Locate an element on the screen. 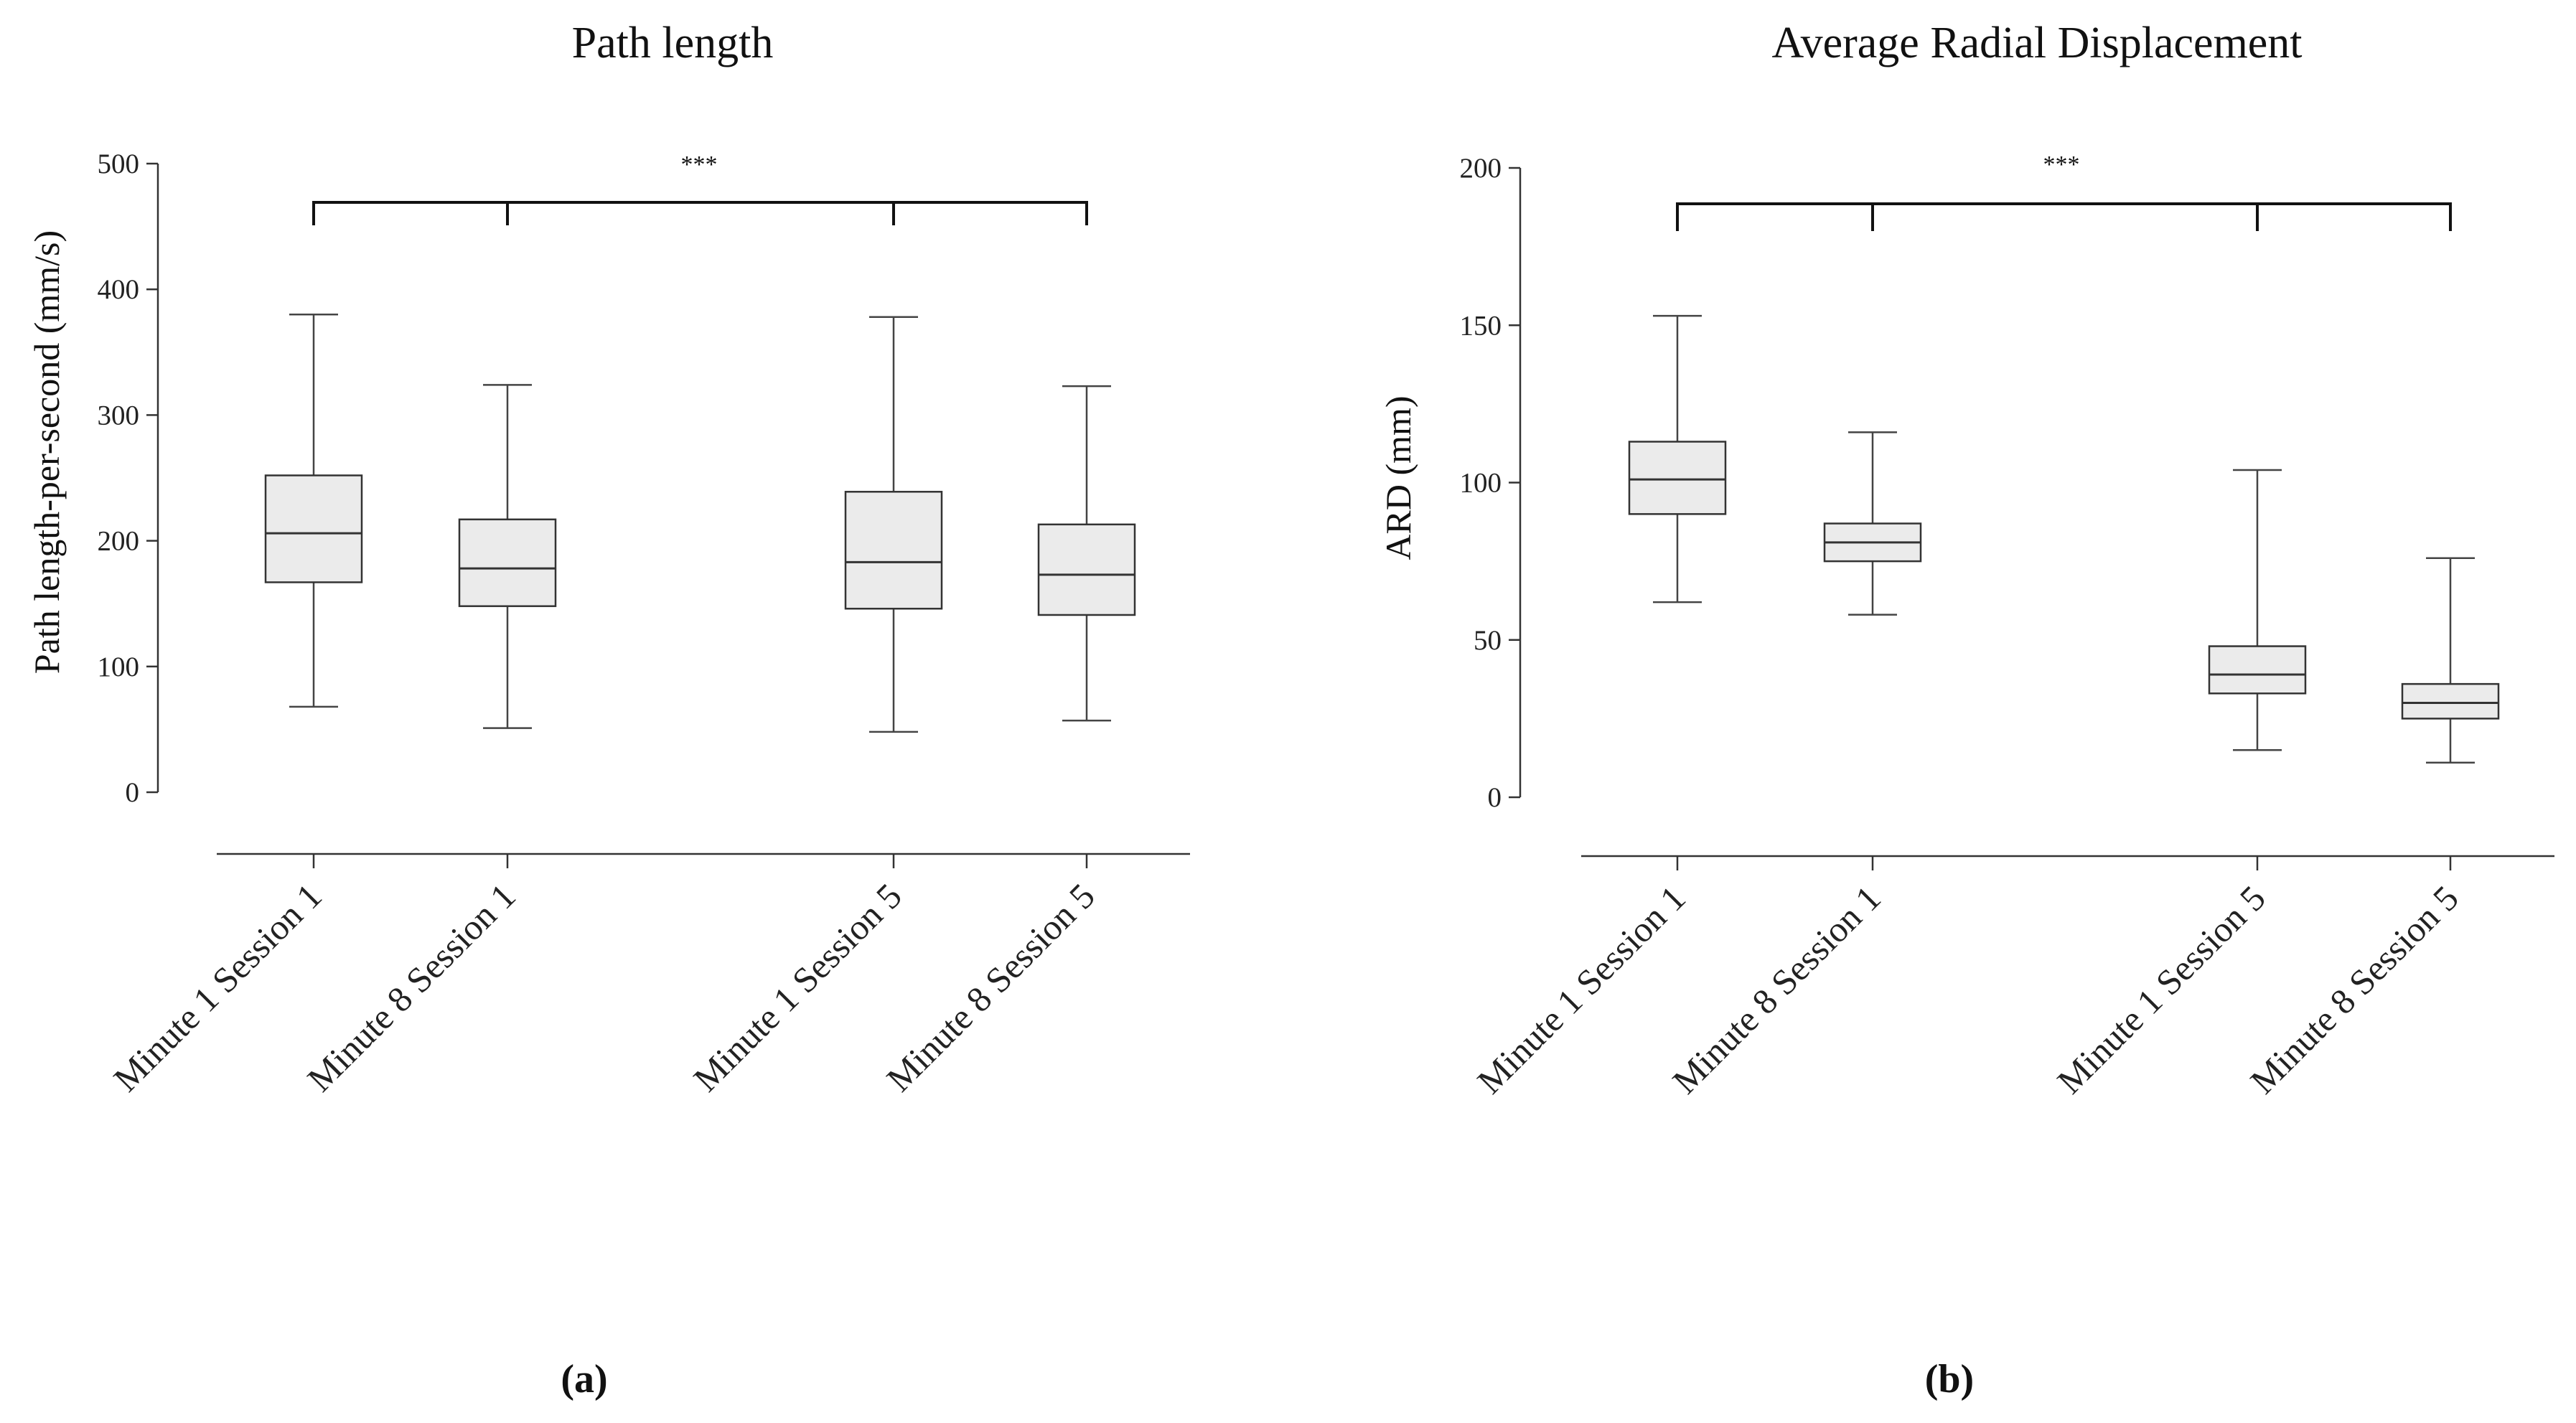 The width and height of the screenshot is (2576, 1423). y-axis-label: ARD (mm) is located at coordinates (1398, 478).